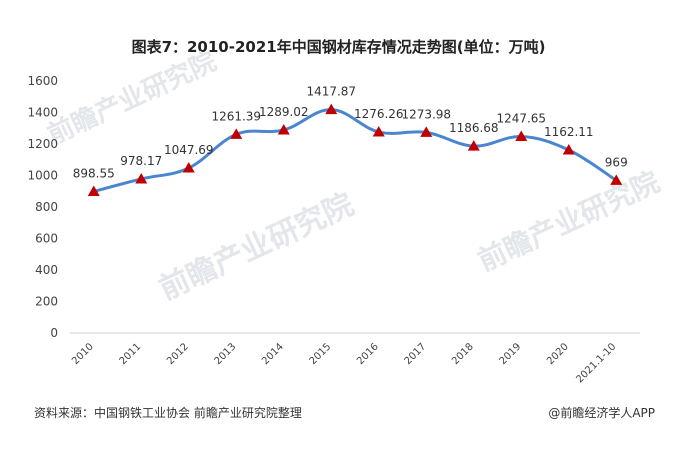  I want to click on data-label: 1276.26, so click(379, 114).